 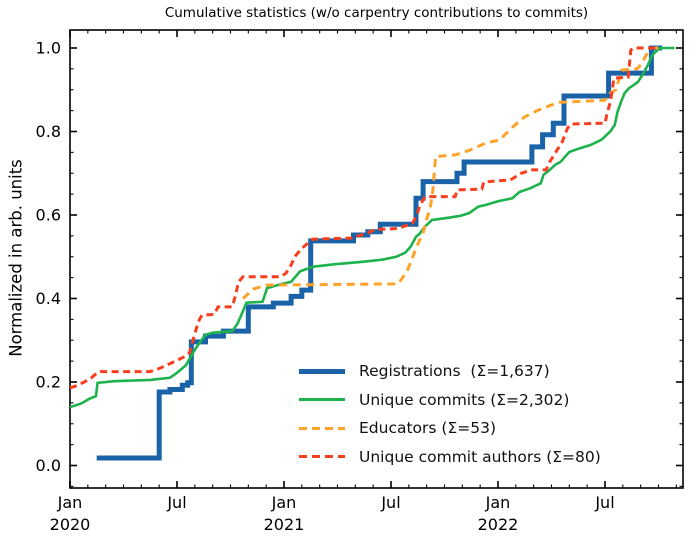 What do you see at coordinates (428, 428) in the screenshot?
I see `legend-label: Educators (Σ=53)` at bounding box center [428, 428].